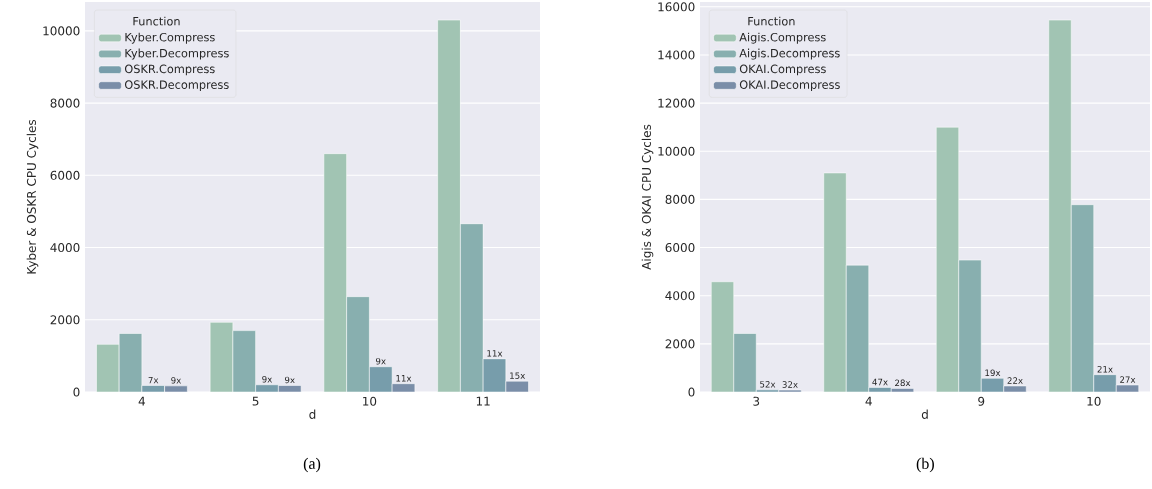 The image size is (1152, 489). Describe the element at coordinates (782, 38) in the screenshot. I see `legend-label: Aigis.Compress` at that location.